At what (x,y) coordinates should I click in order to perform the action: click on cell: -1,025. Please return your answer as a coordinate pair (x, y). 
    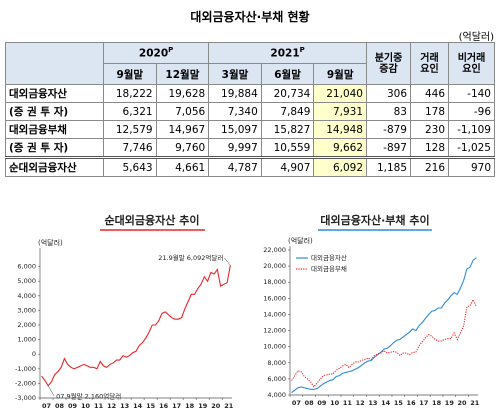
    Looking at the image, I should click on (471, 148).